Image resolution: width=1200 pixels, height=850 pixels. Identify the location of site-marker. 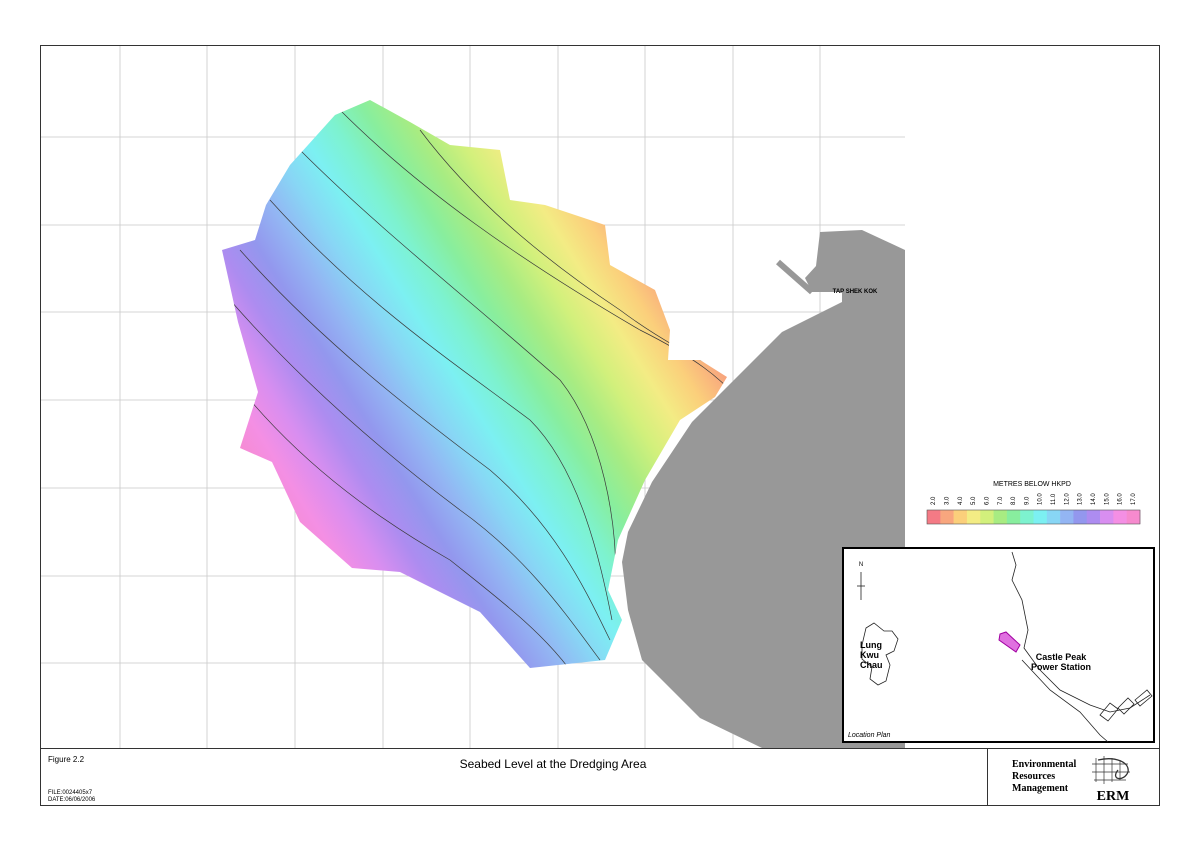
(1009, 642).